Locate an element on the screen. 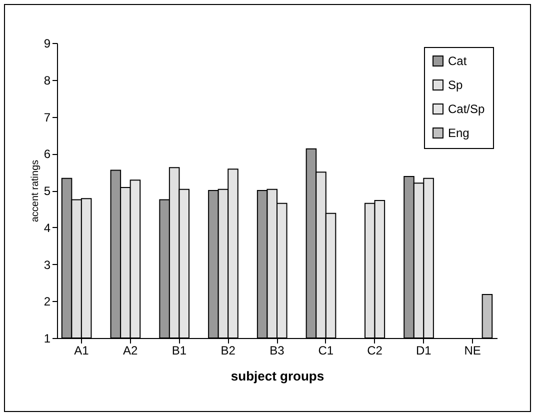 The width and height of the screenshot is (537, 418). y-tick-label: 2 is located at coordinates (47, 301).